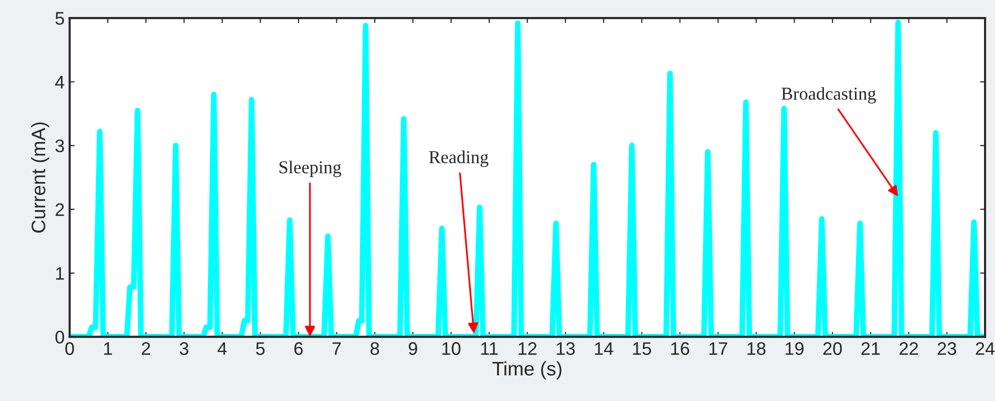  I want to click on x-tick-label: 11, so click(489, 348).